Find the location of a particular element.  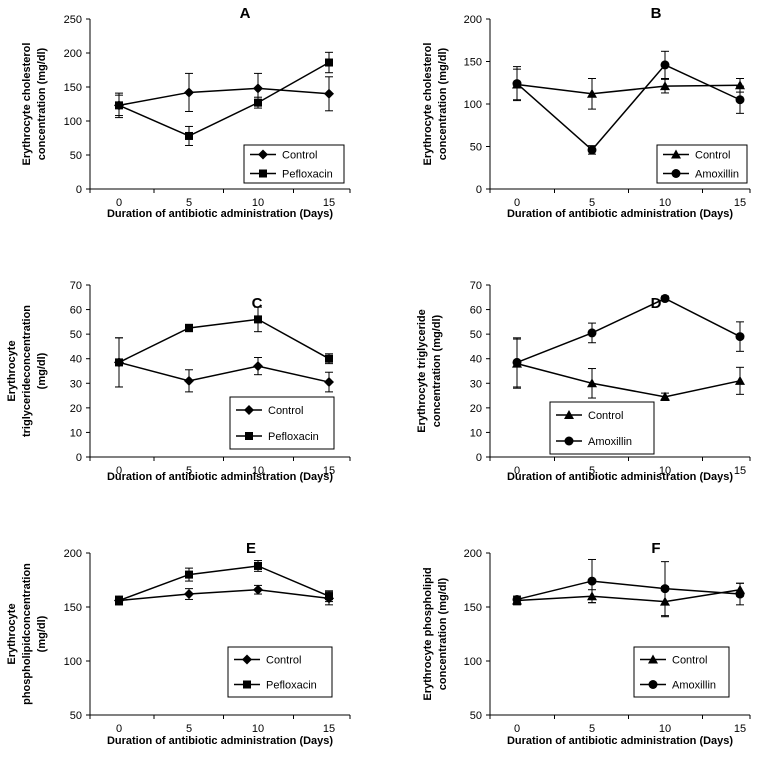

panel-d-x-tick-label: 0 is located at coordinates (517, 471).